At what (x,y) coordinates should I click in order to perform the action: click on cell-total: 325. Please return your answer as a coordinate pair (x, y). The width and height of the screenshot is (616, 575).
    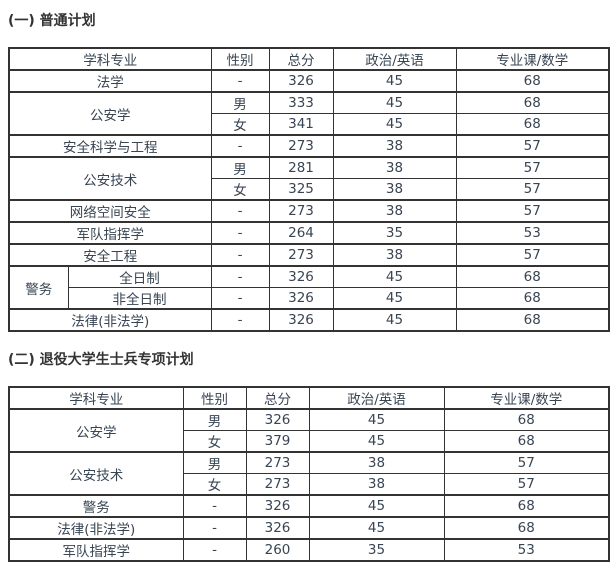
    Looking at the image, I should click on (301, 189).